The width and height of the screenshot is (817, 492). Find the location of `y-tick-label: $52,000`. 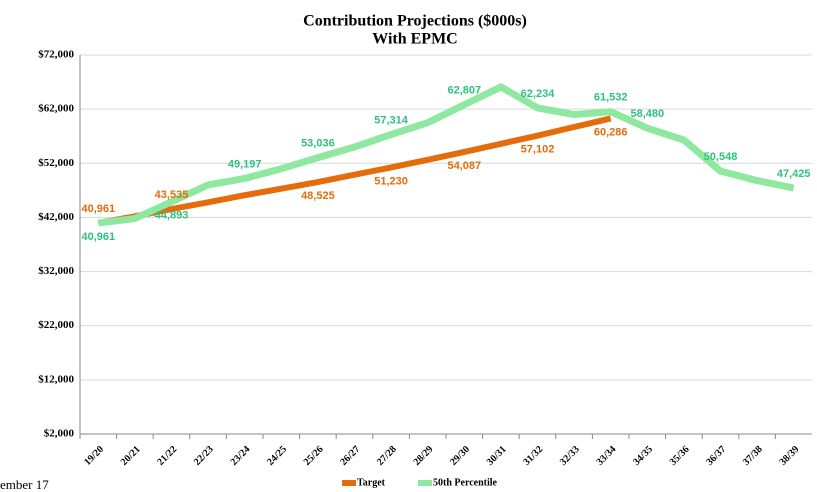

y-tick-label: $52,000 is located at coordinates (56, 163).